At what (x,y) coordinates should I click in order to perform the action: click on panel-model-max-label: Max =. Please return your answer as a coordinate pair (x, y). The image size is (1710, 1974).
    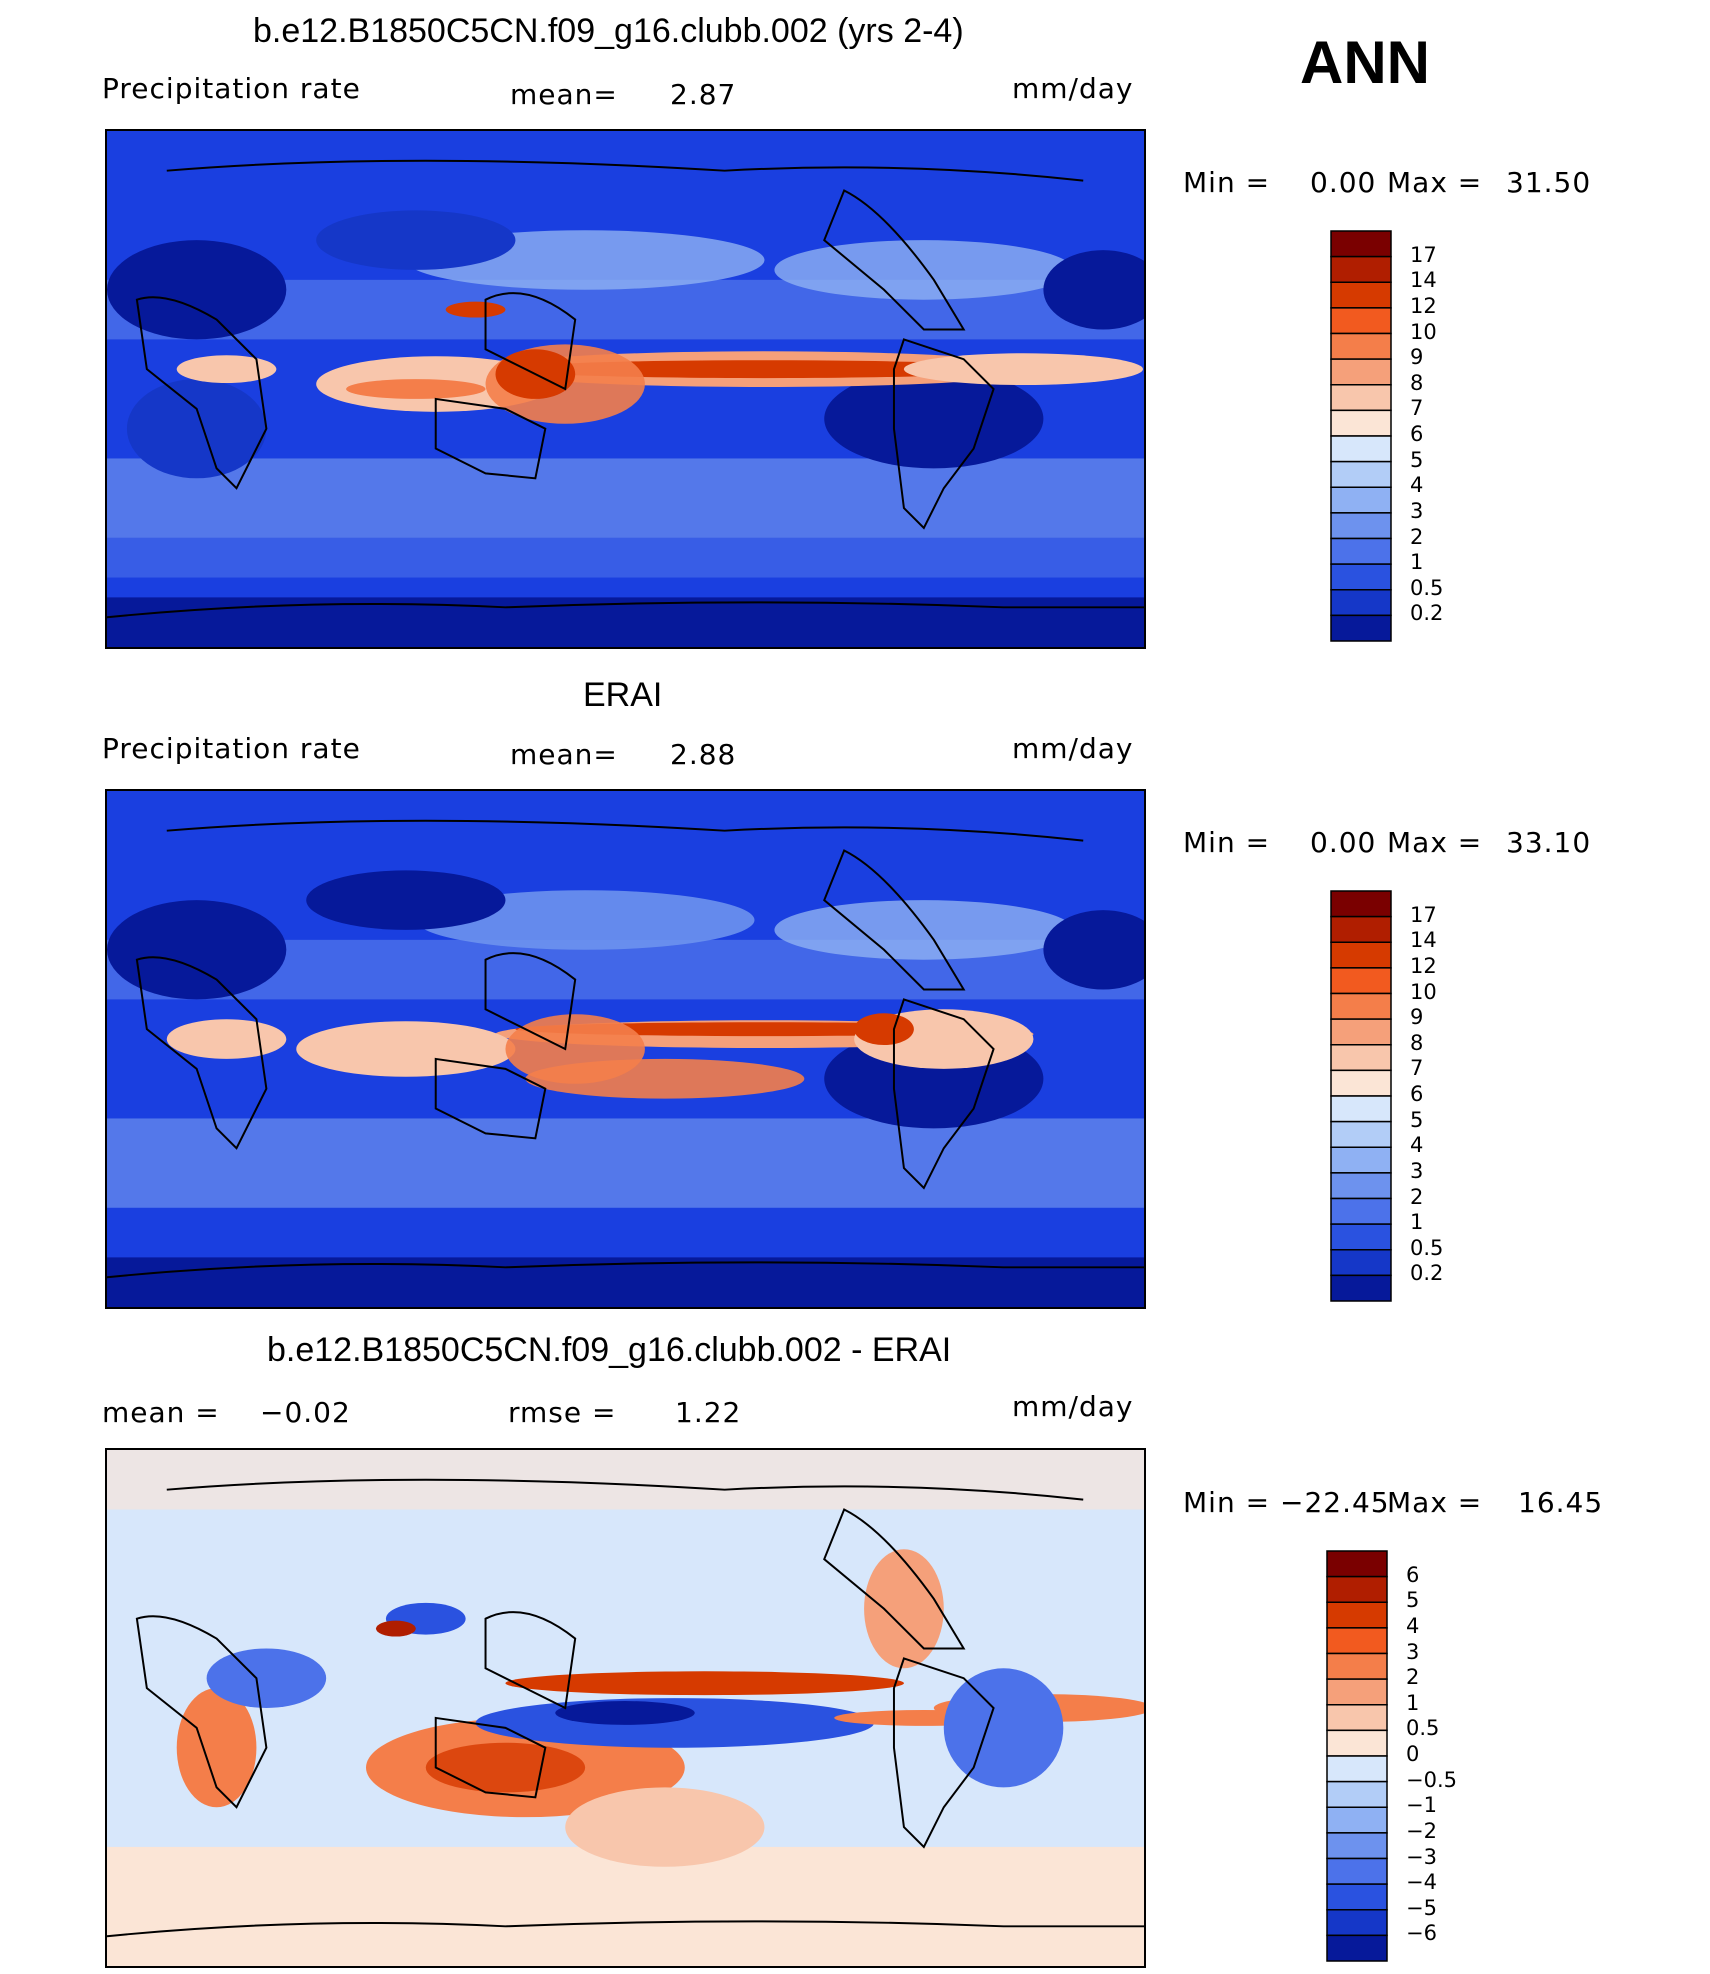
    Looking at the image, I should click on (1435, 182).